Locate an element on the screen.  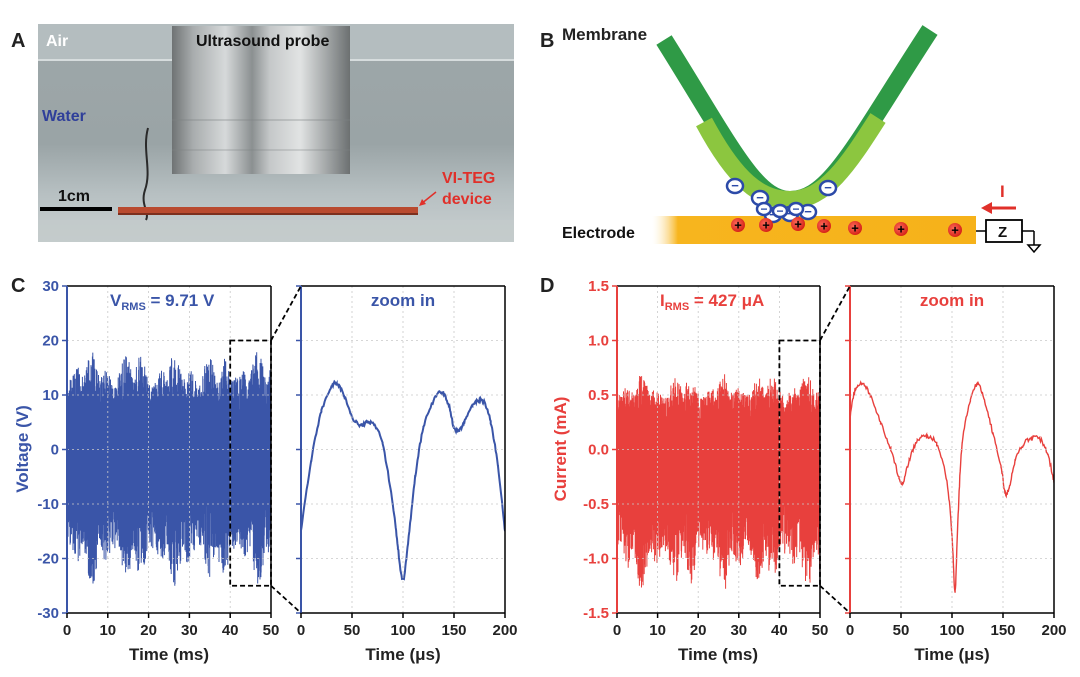
voltage-zoom-trace is located at coordinates (403, 480).